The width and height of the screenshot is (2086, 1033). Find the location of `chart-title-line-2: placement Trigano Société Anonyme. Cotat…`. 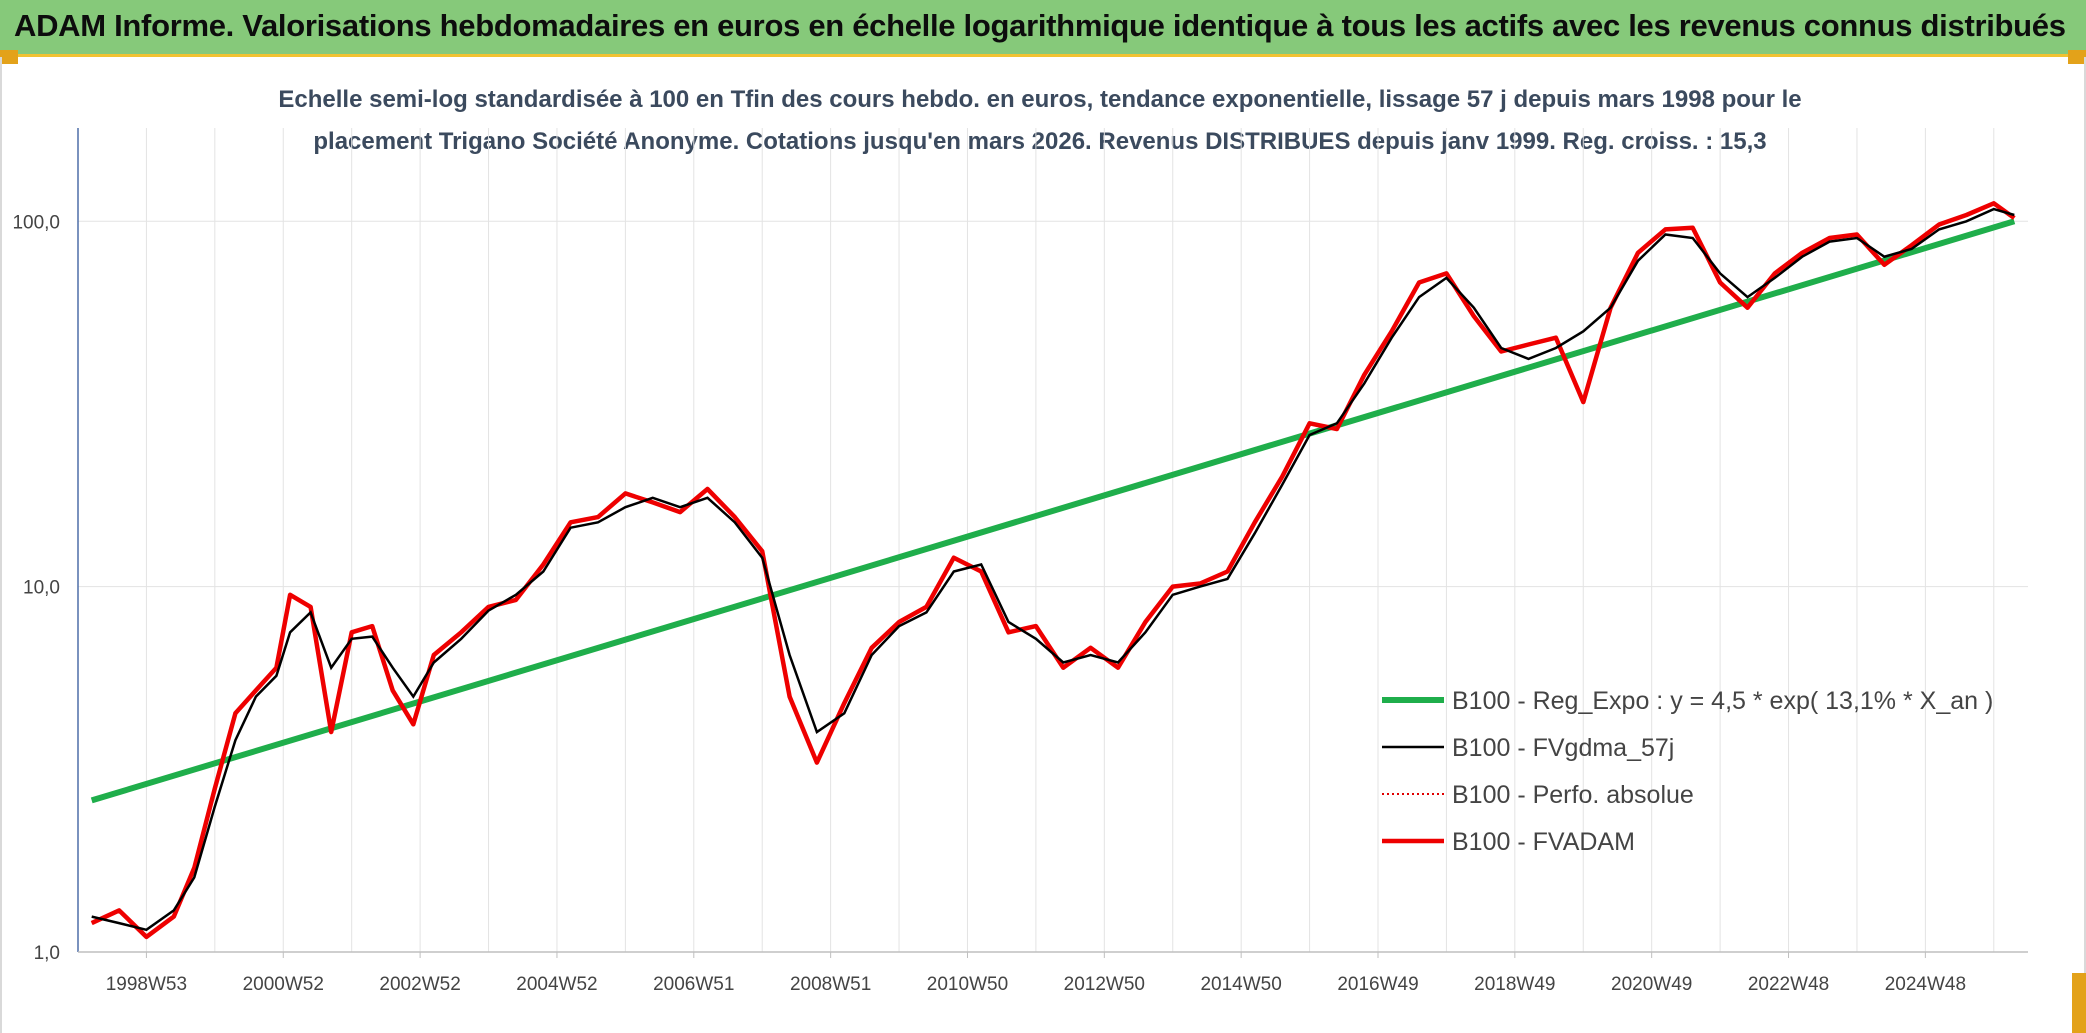

chart-title-line-2: placement Trigano Société Anonyme. Cotat… is located at coordinates (1040, 141).